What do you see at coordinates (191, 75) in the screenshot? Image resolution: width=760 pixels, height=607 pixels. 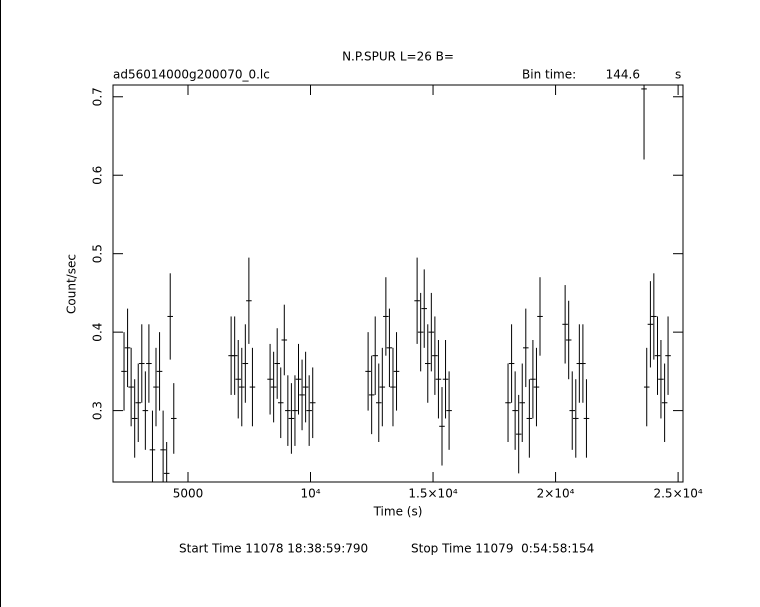 I see `file-name: ad56014000g200070_0.lc` at bounding box center [191, 75].